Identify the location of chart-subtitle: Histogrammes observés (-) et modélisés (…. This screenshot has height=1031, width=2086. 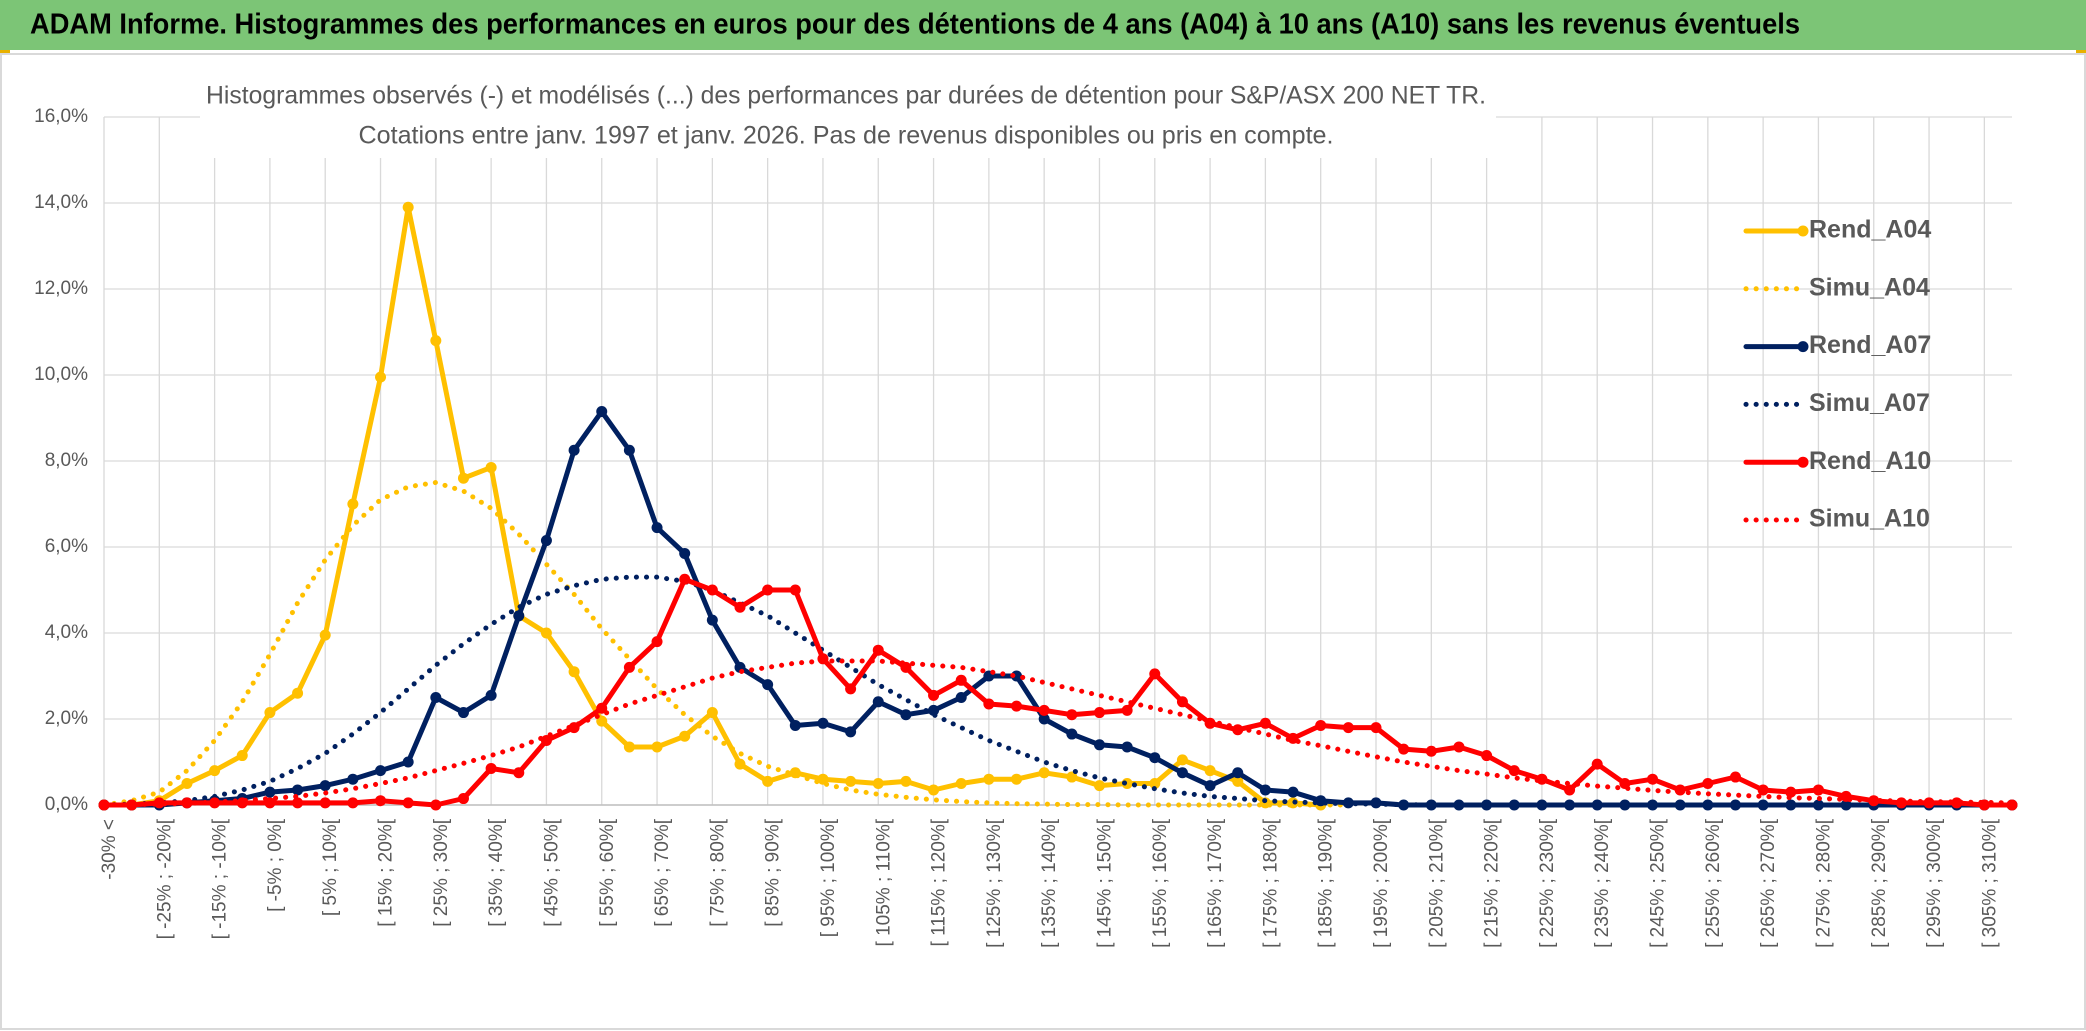
(846, 96).